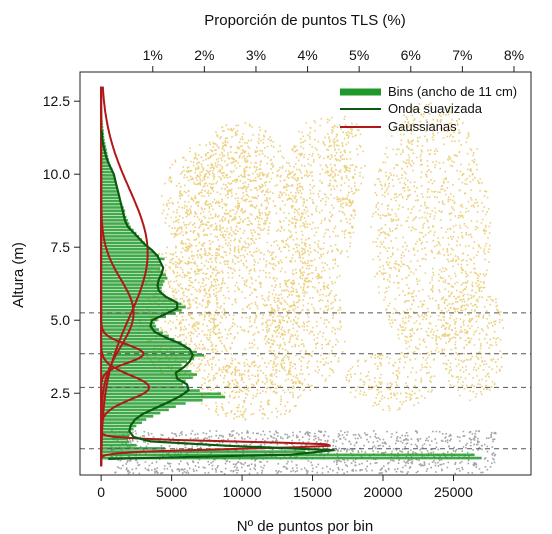  Describe the element at coordinates (61, 320) in the screenshot. I see `y-tick-label: 5.0` at that location.